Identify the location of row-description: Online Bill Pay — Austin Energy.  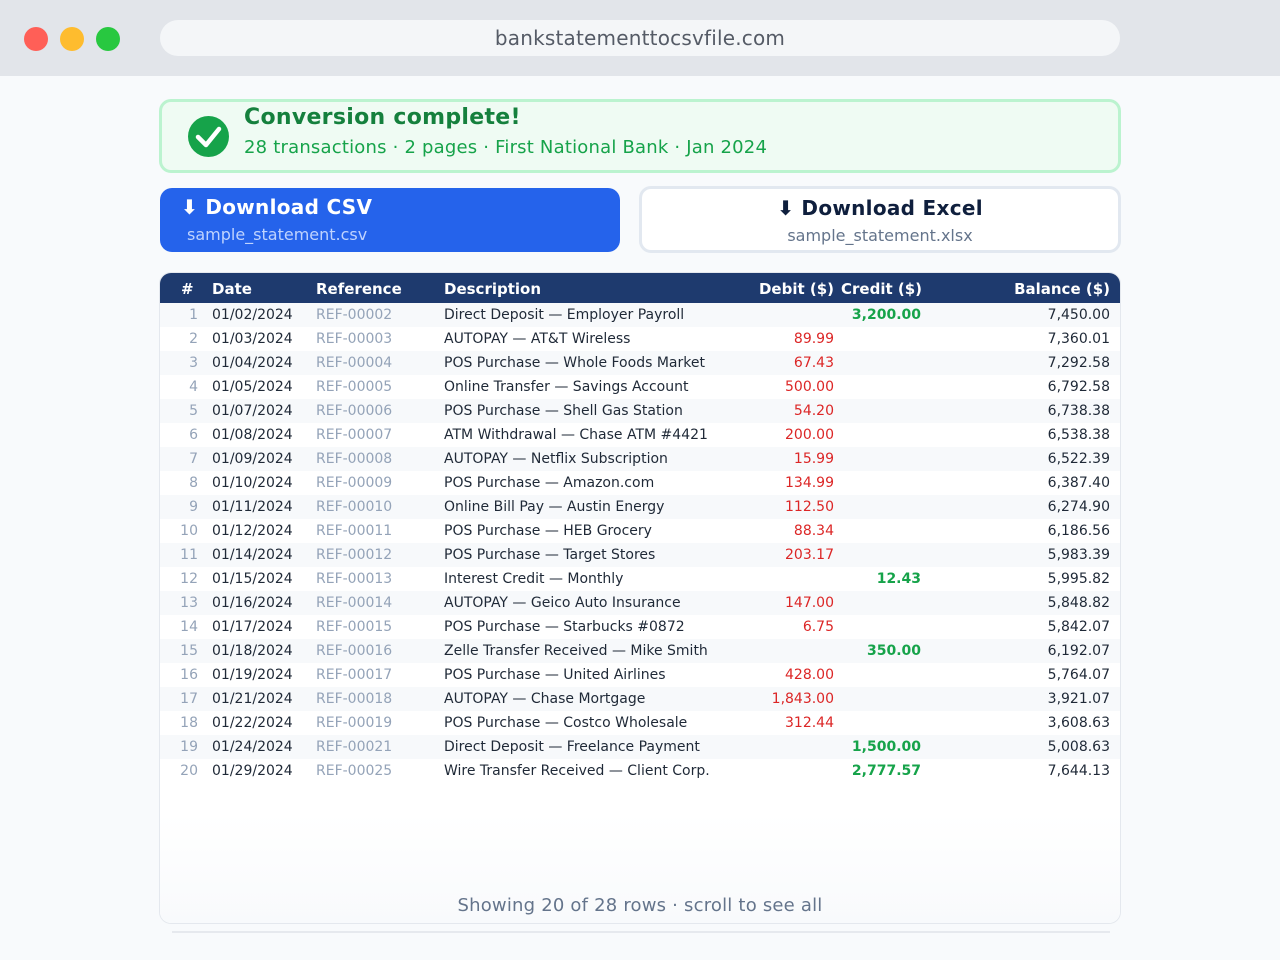
(554, 507).